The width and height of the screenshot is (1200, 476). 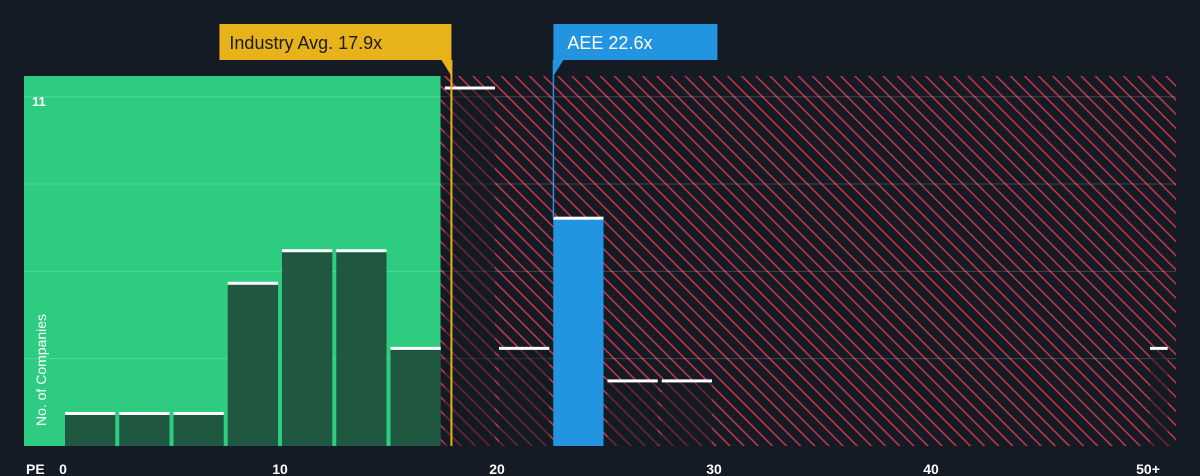 What do you see at coordinates (558, 68) in the screenshot?
I see `company-callout-pointer` at bounding box center [558, 68].